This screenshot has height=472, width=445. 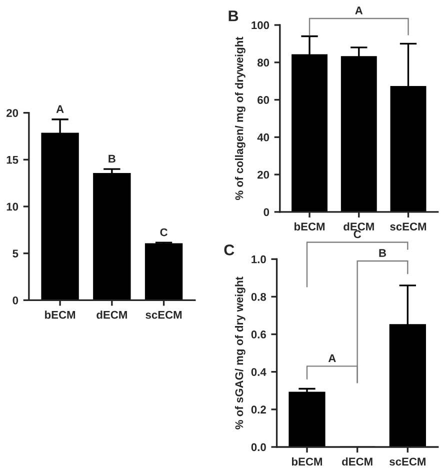 I want to click on chart-title: C, so click(x=229, y=250).